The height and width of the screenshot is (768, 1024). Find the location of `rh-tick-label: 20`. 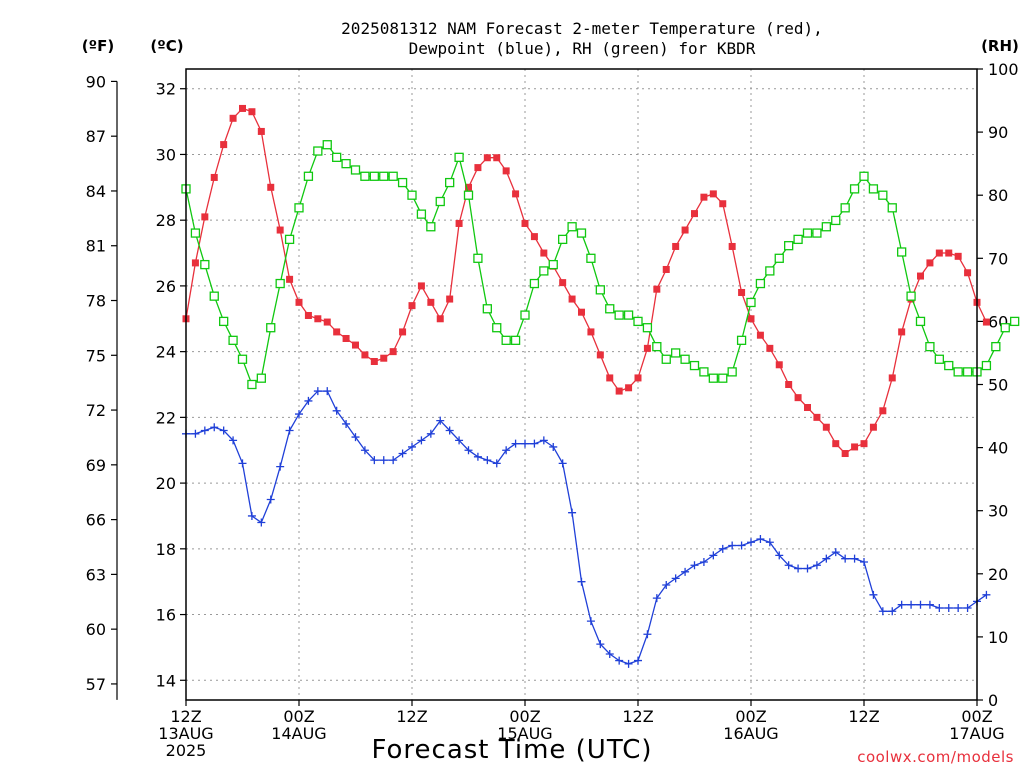

rh-tick-label: 20 is located at coordinates (998, 574).